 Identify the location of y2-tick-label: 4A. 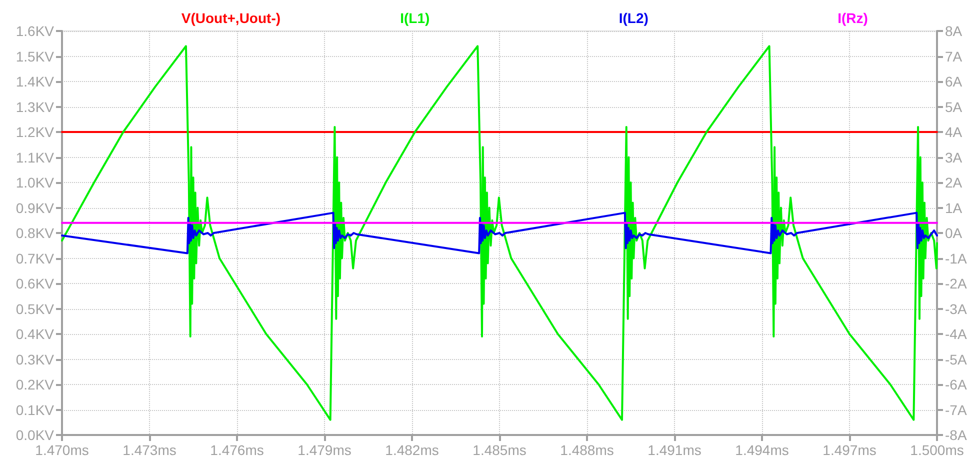
(954, 132).